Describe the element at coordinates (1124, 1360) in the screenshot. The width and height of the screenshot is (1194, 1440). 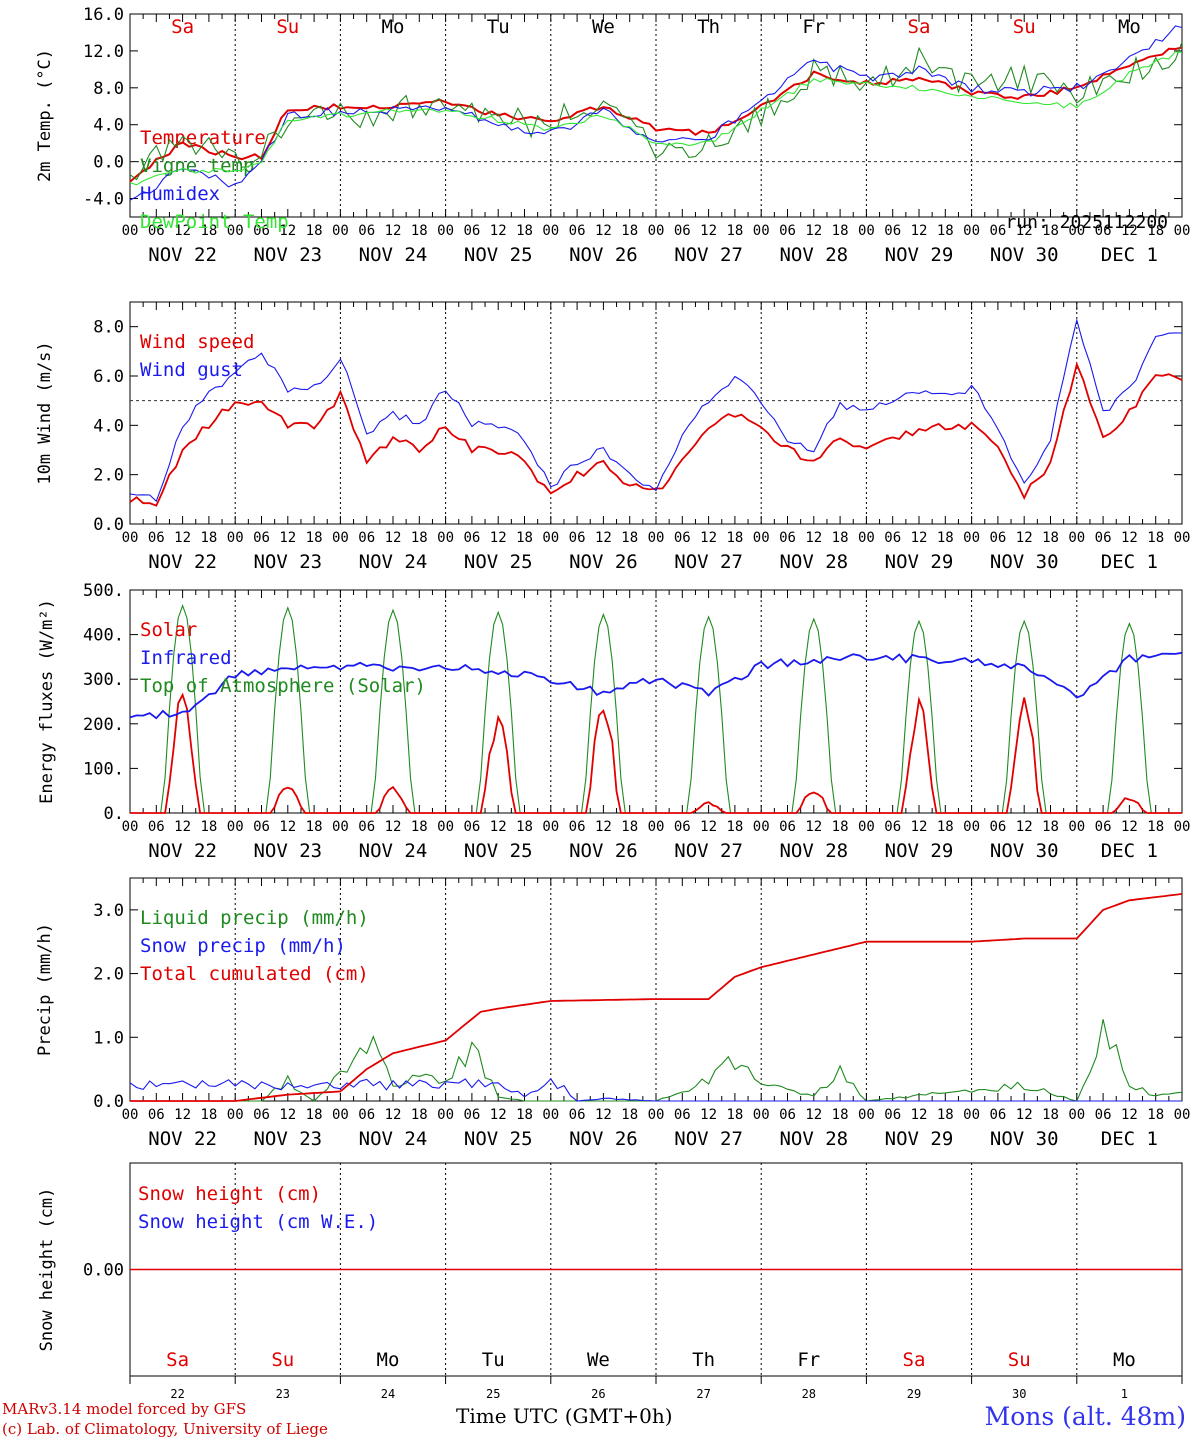
I see `weekday-label: Mo` at that location.